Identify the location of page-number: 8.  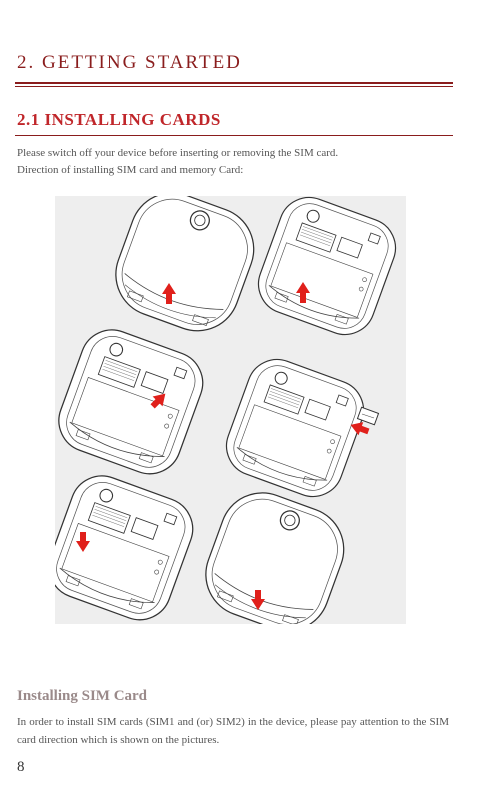
(21, 767).